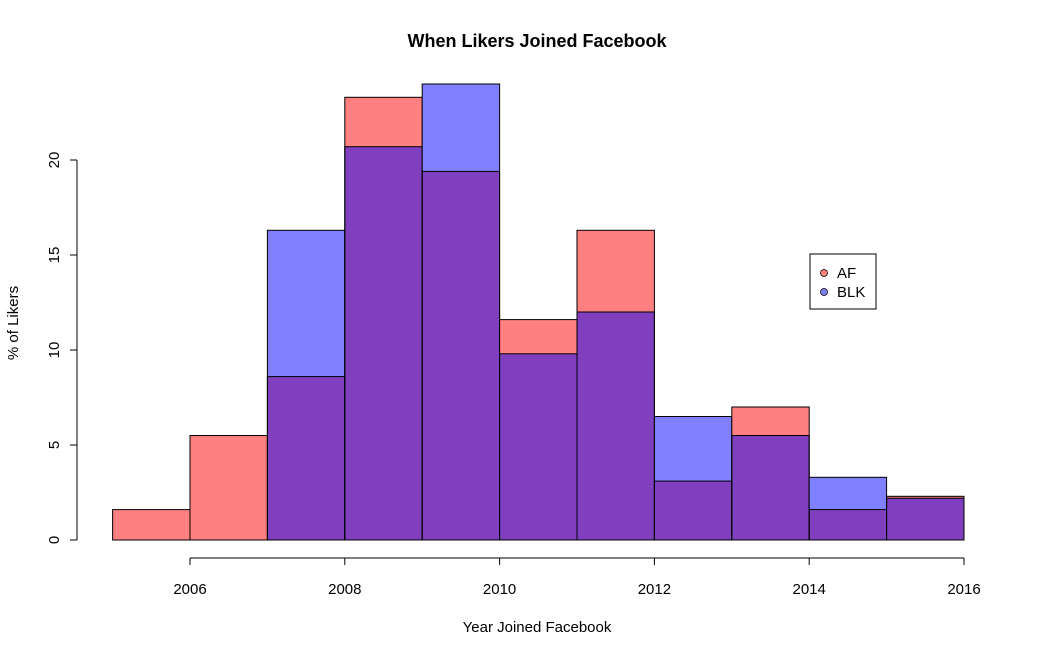 Image resolution: width=1039 pixels, height=656 pixels. Describe the element at coordinates (54, 540) in the screenshot. I see `y-tick-label-0: 0` at that location.